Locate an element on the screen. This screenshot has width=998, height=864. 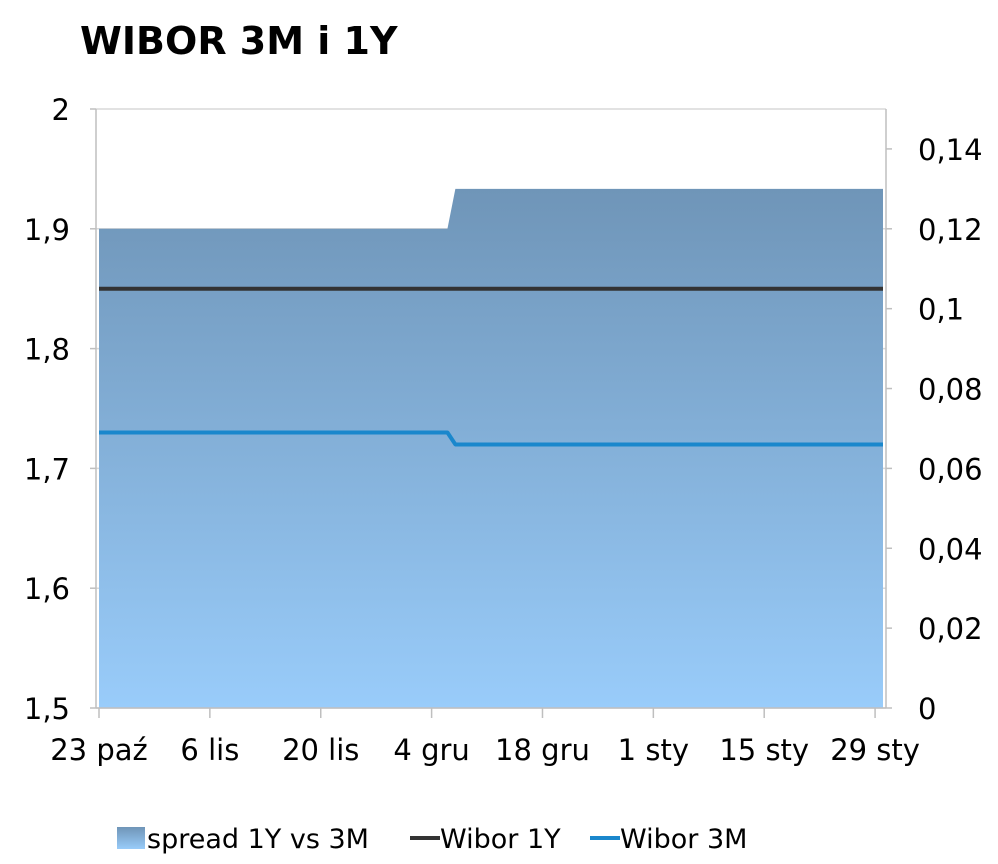
right-axis-ticks: 0 0,02 0,04 0,06 0,08 0,1 0,12 0,14 is located at coordinates (934, 429).